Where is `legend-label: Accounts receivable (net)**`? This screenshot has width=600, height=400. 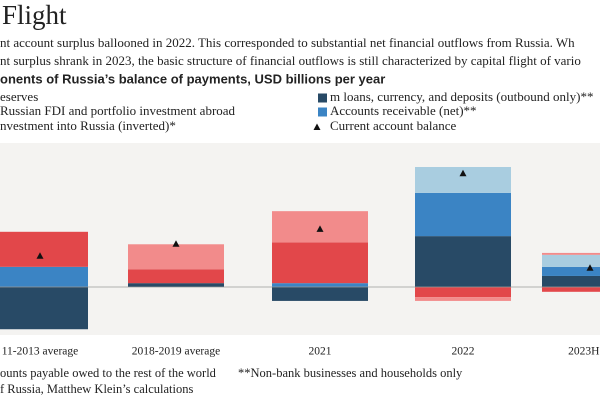
legend-label: Accounts receivable (net)** is located at coordinates (403, 110).